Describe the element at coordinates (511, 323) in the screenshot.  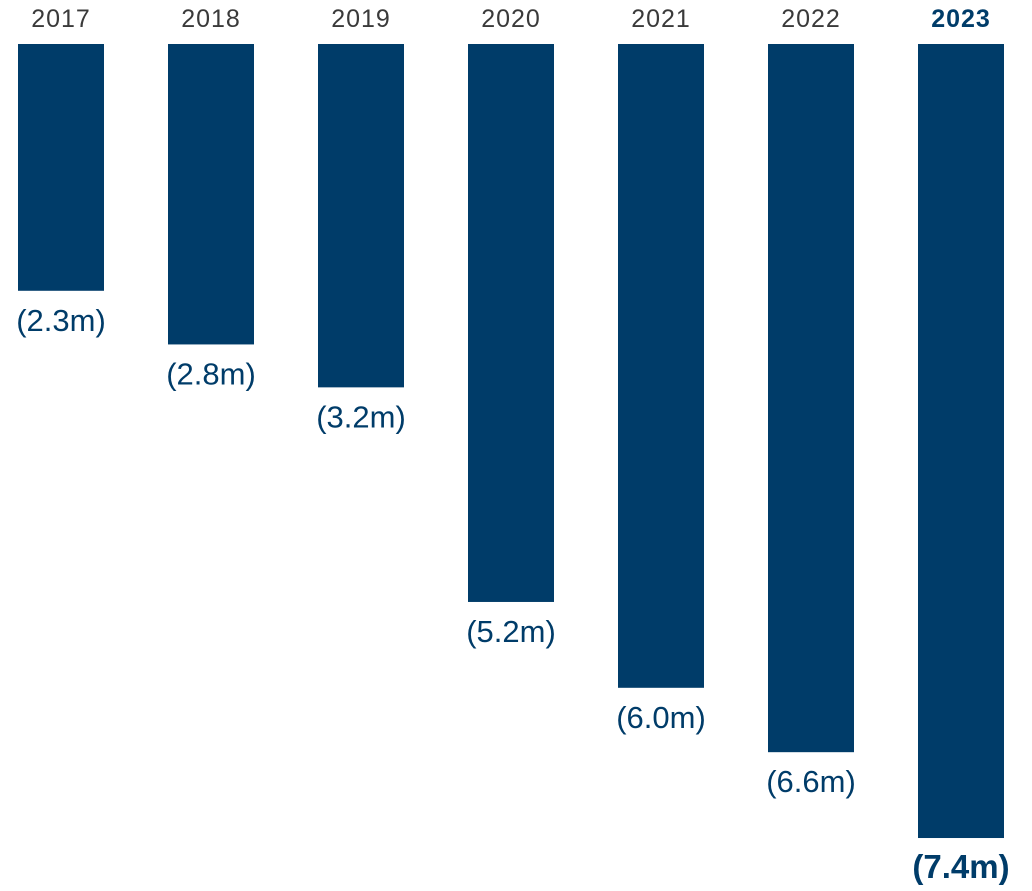
I see `bar-2020` at that location.